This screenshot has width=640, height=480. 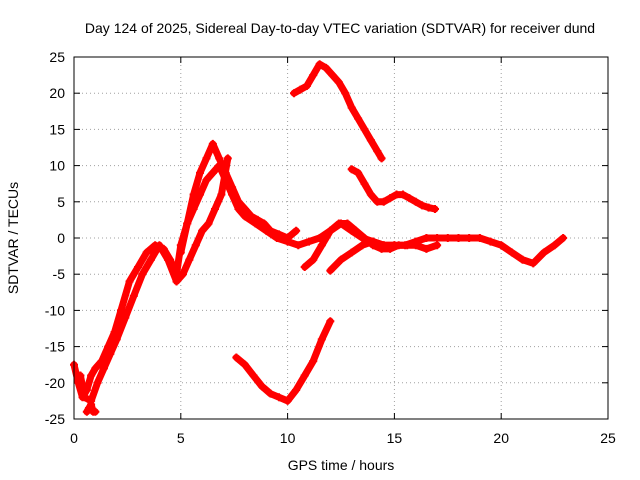 I want to click on series-bottom-start, so click(x=91, y=408).